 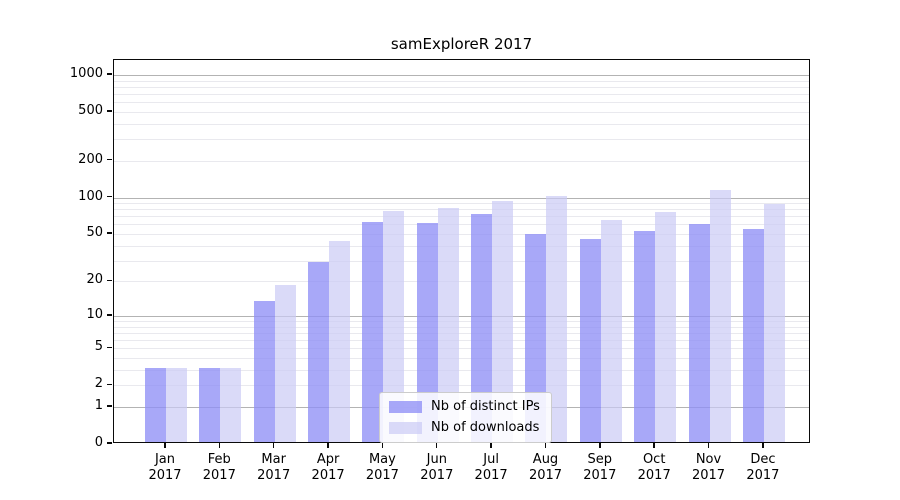 I want to click on x-tick-label: Feb 2017, so click(x=219, y=467).